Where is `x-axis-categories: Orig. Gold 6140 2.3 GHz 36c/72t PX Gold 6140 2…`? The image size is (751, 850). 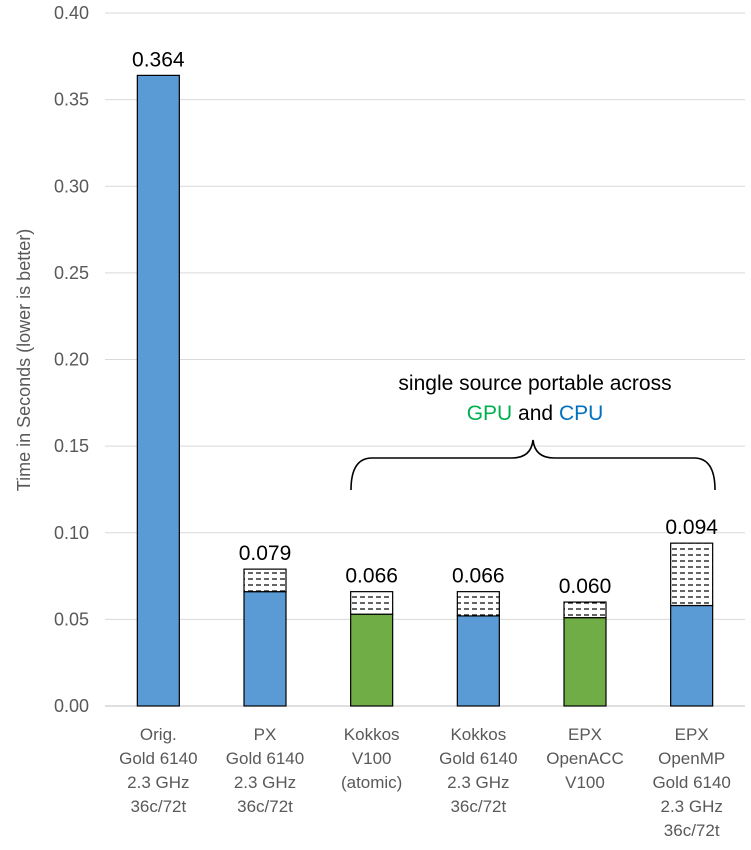 x-axis-categories: Orig. Gold 6140 2.3 GHz 36c/72t PX Gold 6140 2… is located at coordinates (425, 782).